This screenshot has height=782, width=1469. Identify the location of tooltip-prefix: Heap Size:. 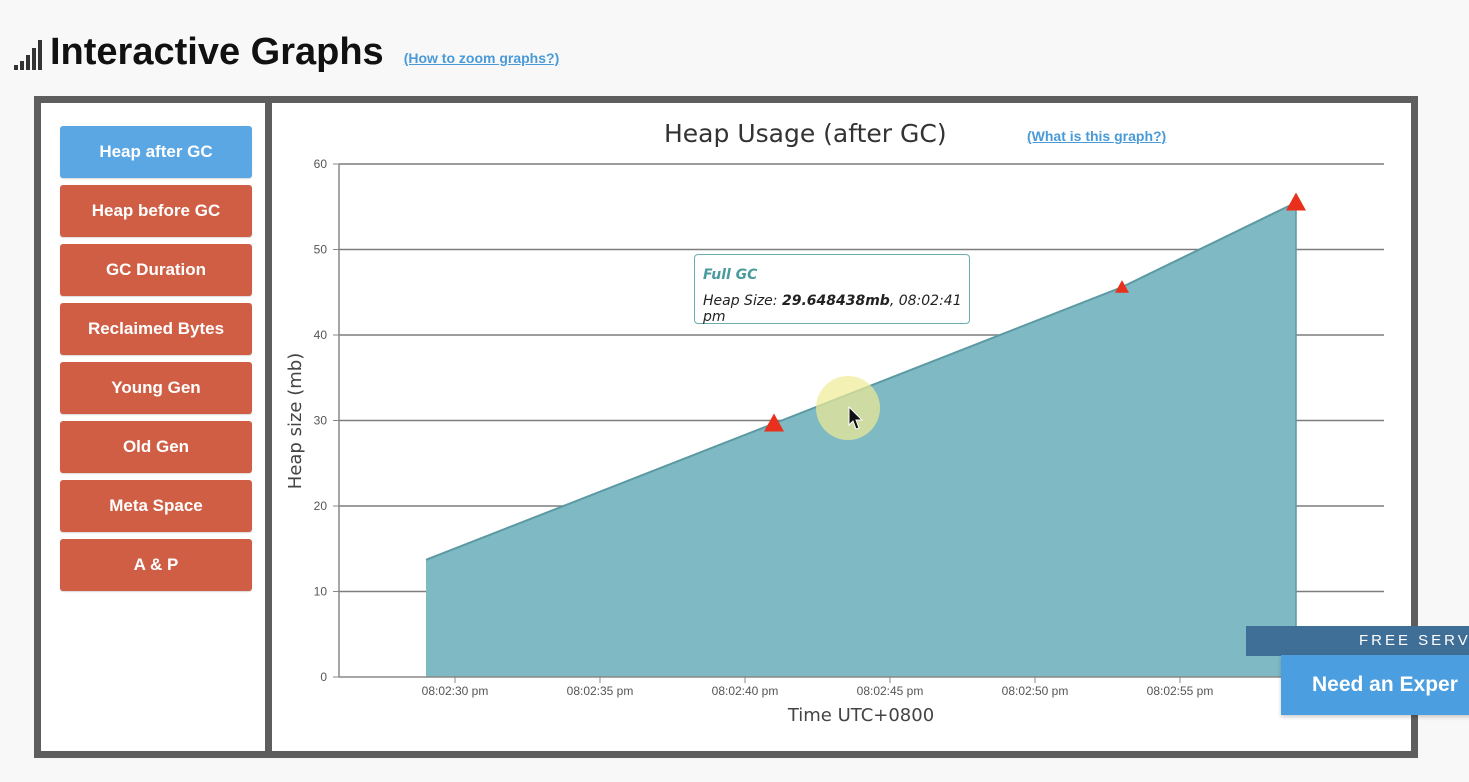
(742, 301).